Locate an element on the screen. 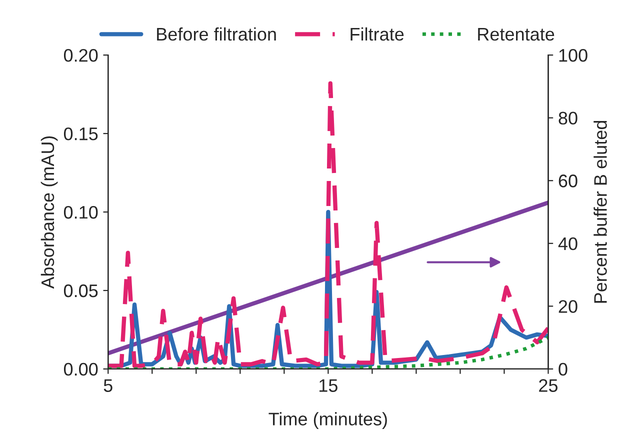 This screenshot has height=444, width=636. y2-tick-label: 40 is located at coordinates (568, 243).